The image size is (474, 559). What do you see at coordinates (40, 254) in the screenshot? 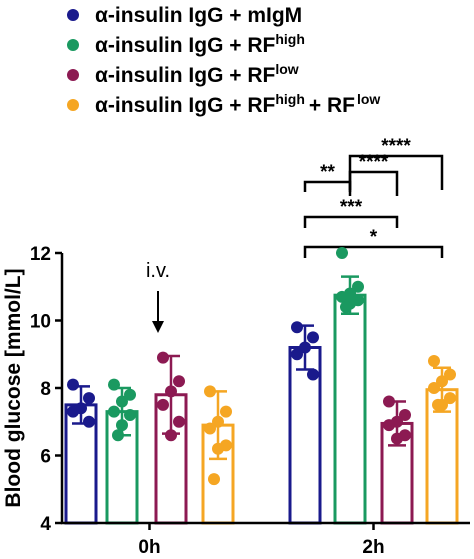
I see `y-tick-label: 12` at bounding box center [40, 254].